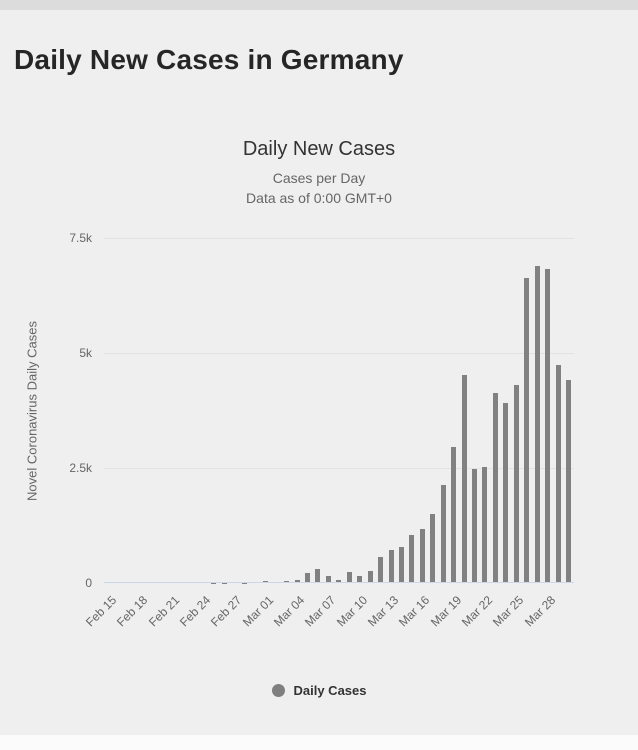  Describe the element at coordinates (339, 238) in the screenshot. I see `gridline-7.5k` at that location.